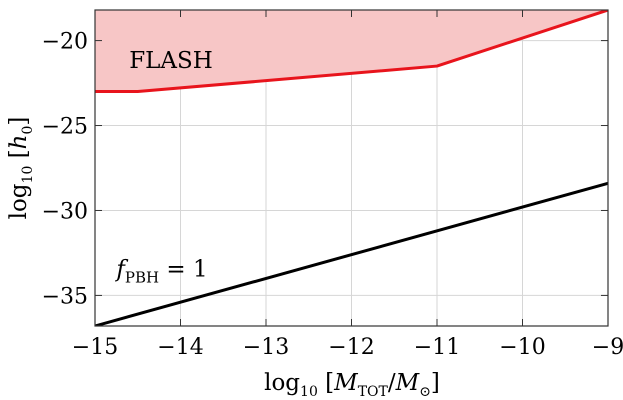 The height and width of the screenshot is (400, 623). I want to click on y-tick-label: −25, so click(65, 127).